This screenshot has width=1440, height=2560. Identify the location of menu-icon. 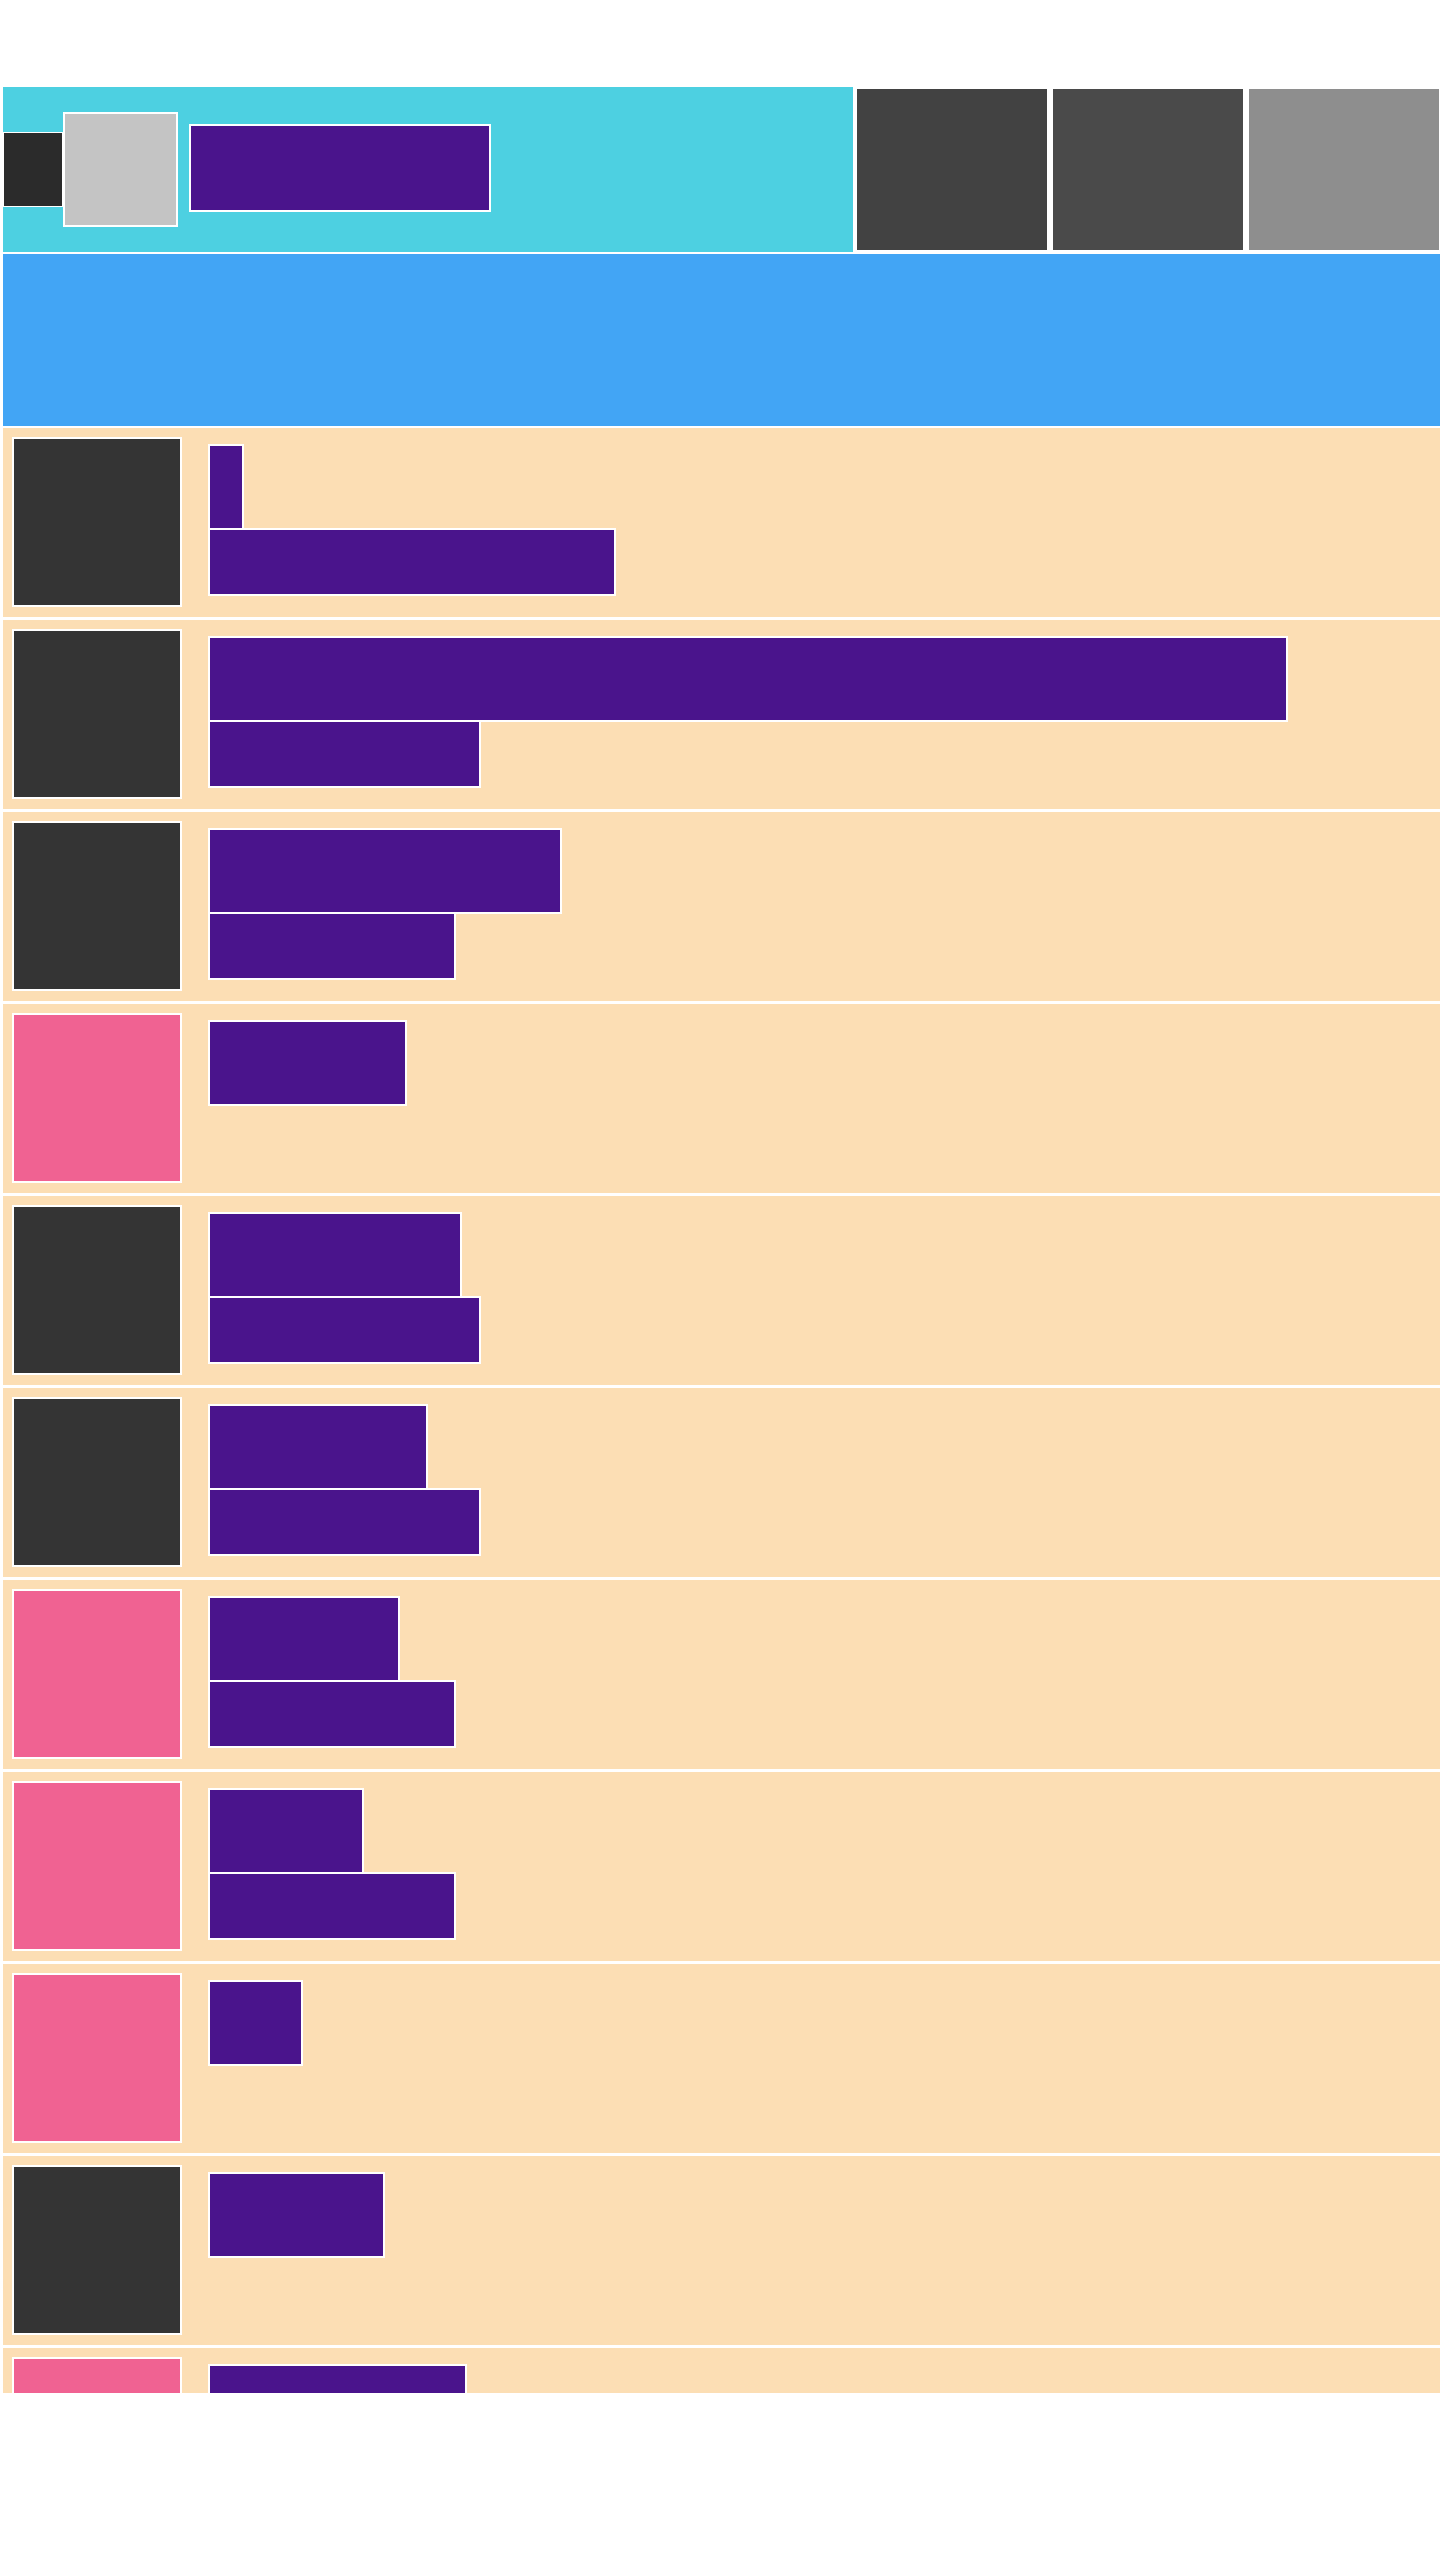
(33, 169).